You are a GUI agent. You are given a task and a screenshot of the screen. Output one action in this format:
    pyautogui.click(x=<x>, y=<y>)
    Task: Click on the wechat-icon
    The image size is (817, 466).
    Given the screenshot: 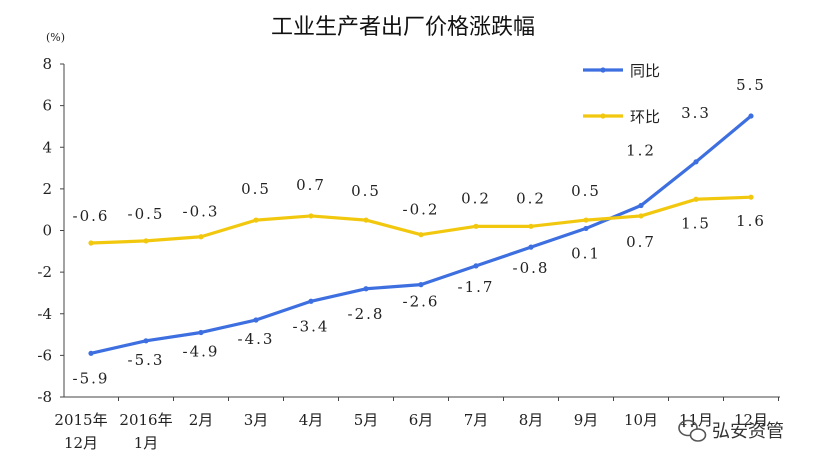 What is the action you would take?
    pyautogui.click(x=692, y=430)
    